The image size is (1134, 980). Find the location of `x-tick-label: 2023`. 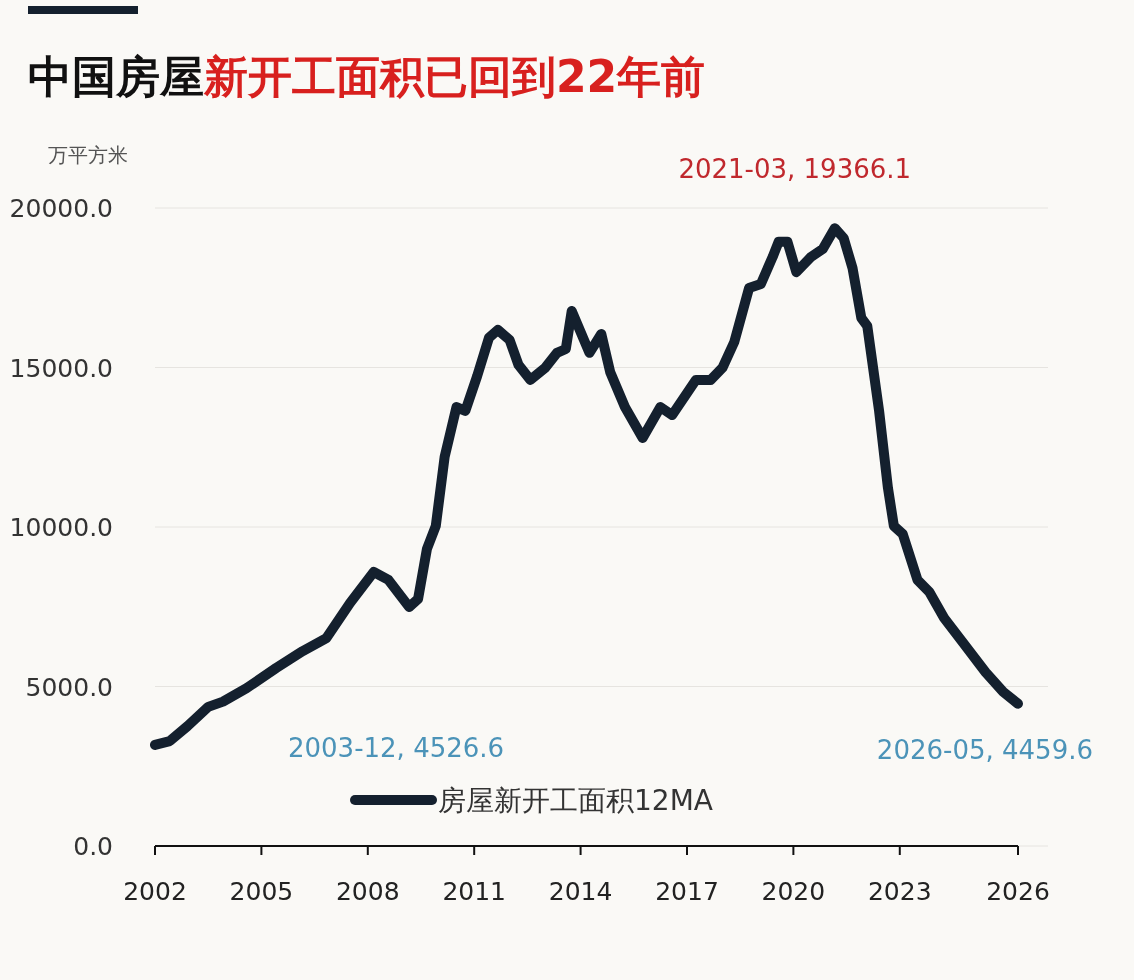

x-tick-label: 2023 is located at coordinates (899, 891).